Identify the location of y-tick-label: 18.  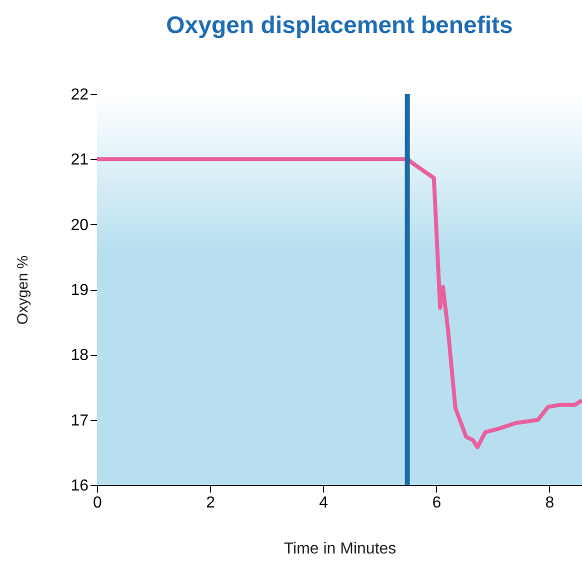
(79, 355).